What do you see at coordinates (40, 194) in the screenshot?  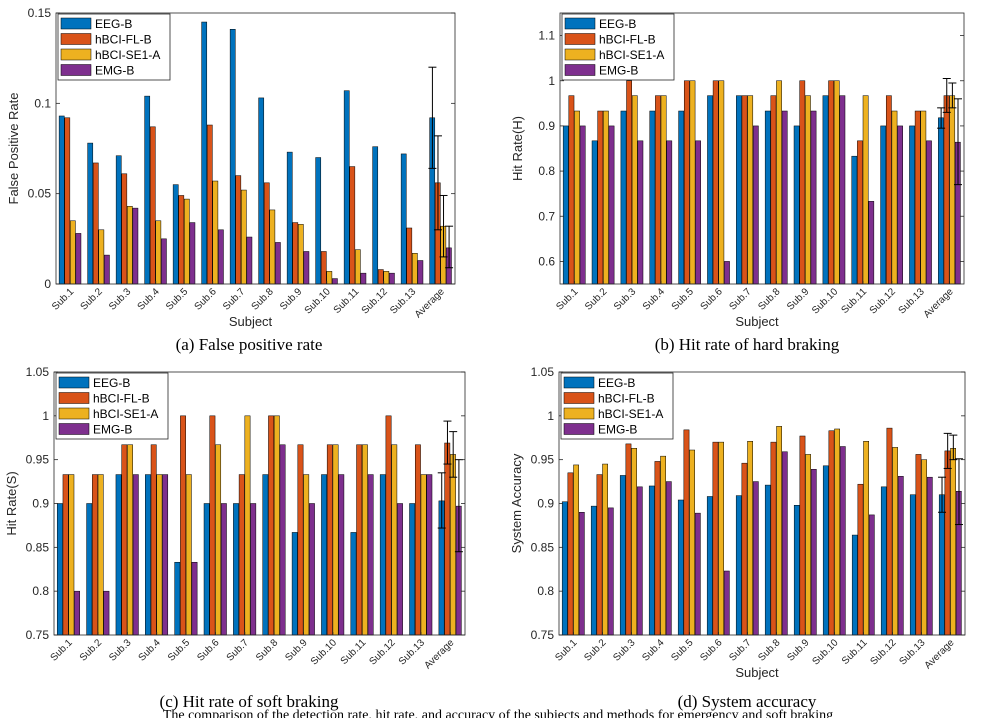 I see `y-tick-label: 0.05` at bounding box center [40, 194].